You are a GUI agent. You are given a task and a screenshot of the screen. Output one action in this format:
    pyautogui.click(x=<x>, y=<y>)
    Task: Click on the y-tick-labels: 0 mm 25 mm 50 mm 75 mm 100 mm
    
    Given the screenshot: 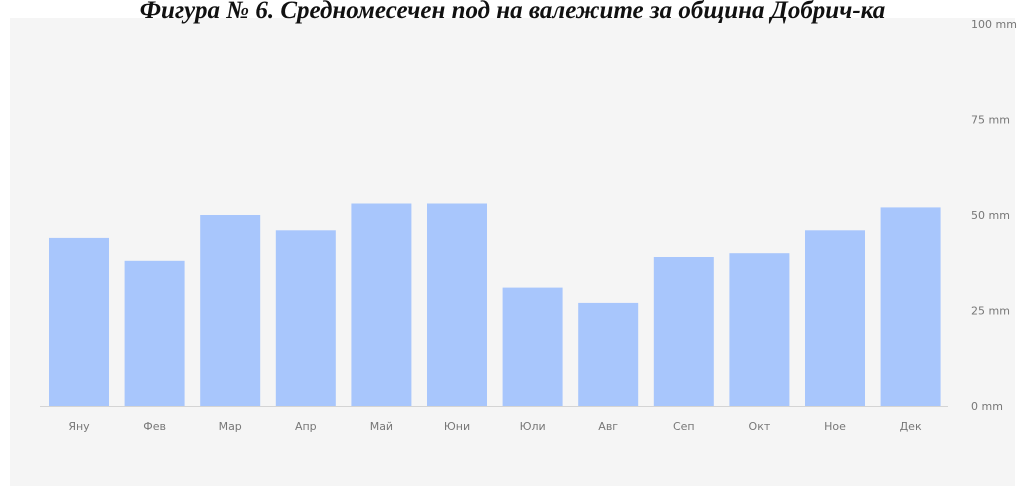 What is the action you would take?
    pyautogui.click(x=994, y=215)
    